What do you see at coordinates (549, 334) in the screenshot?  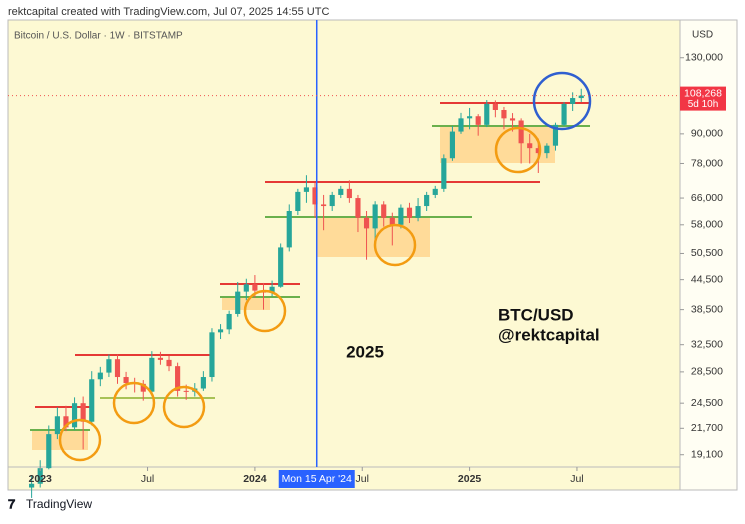 I see `annotation: @rektcapital` at bounding box center [549, 334].